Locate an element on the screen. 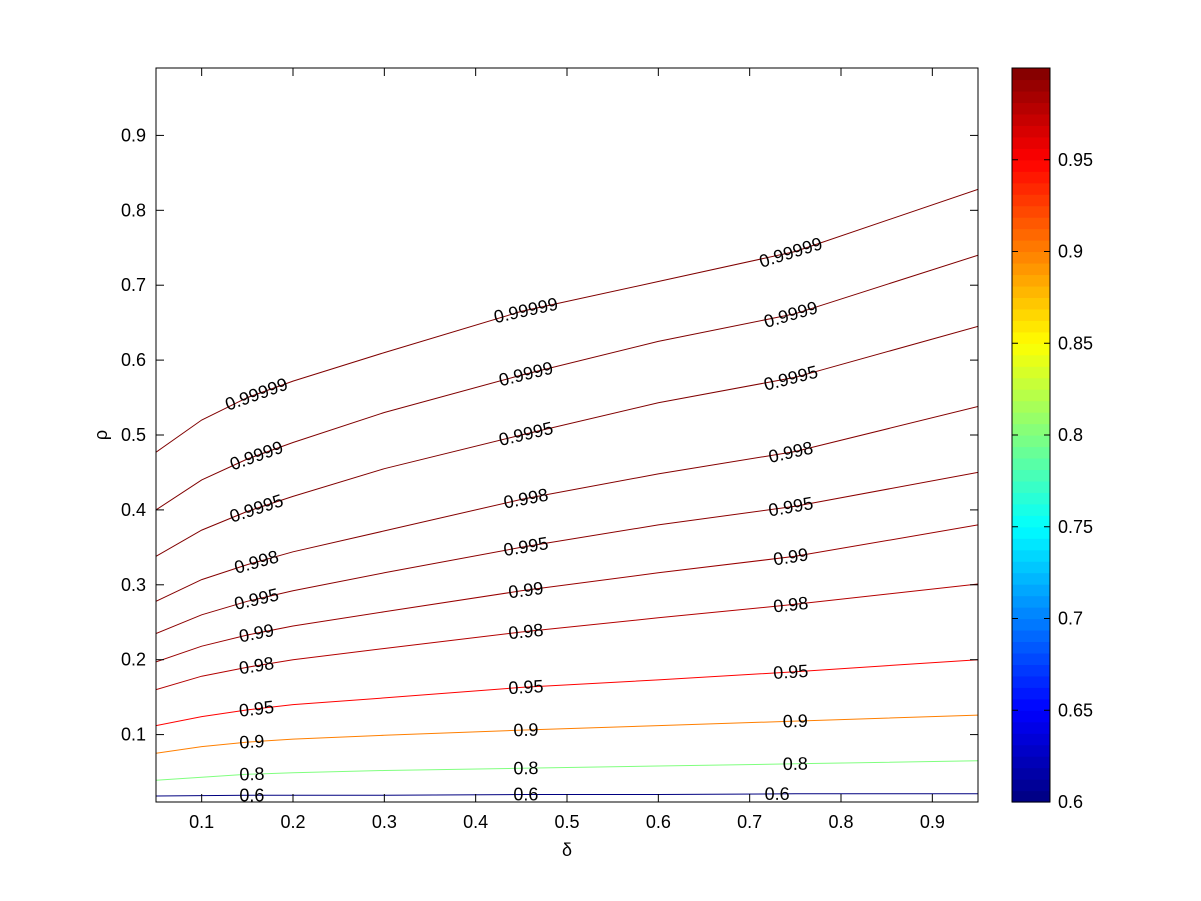  x-axis-label: δ is located at coordinates (567, 850).